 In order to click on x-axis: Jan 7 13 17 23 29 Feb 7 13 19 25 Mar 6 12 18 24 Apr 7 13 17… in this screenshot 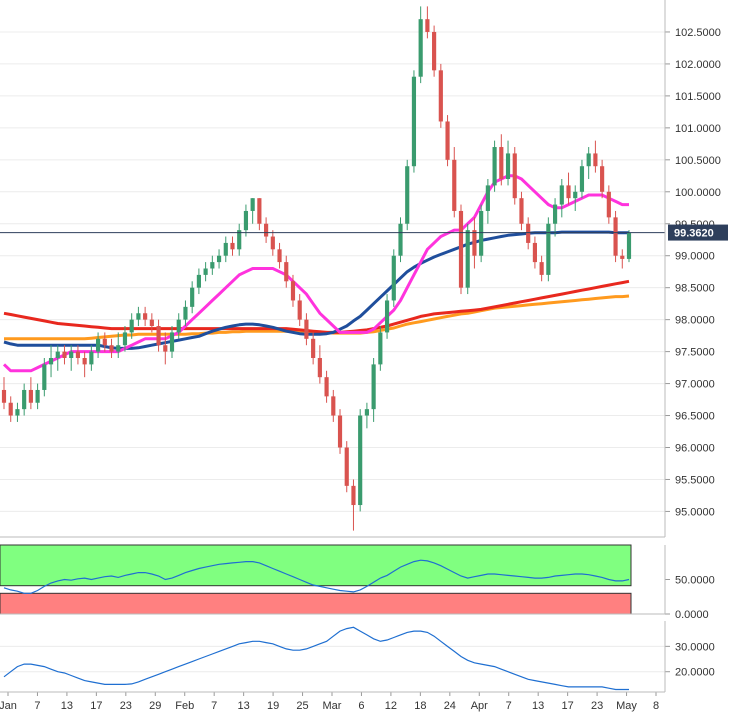, I will do `click(329, 702)`.